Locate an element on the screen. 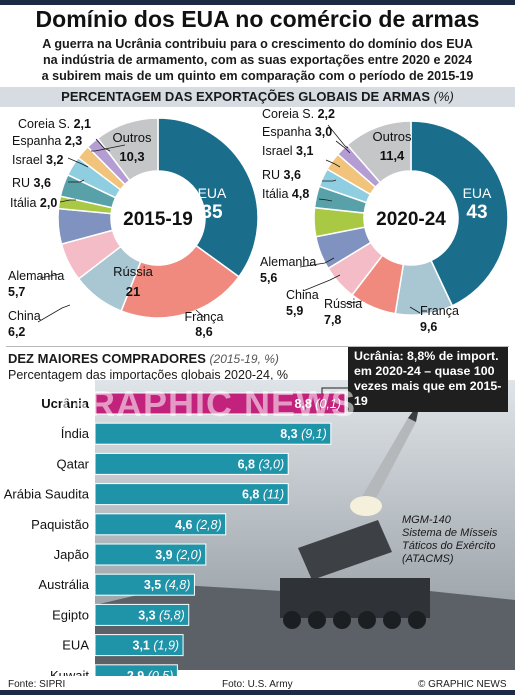  slice-value: 2,1 is located at coordinates (82, 124).